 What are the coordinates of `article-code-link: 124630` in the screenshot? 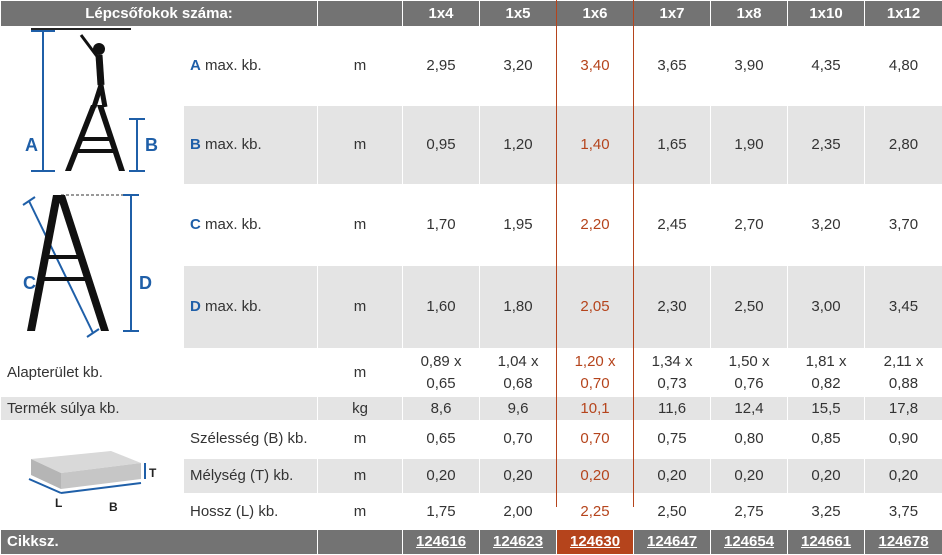 It's located at (595, 542).